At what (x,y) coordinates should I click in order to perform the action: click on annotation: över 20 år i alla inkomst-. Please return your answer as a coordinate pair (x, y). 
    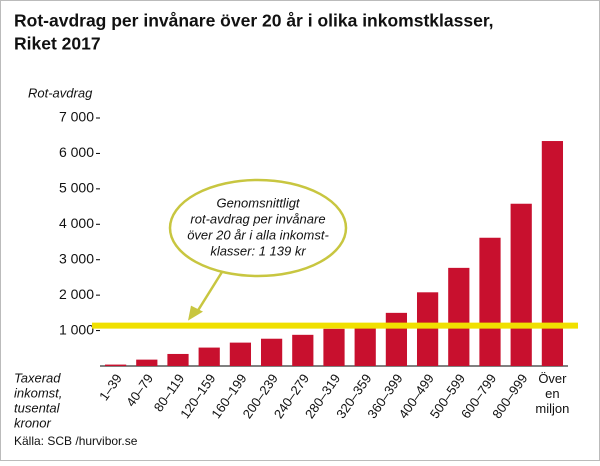
    Looking at the image, I should click on (258, 234).